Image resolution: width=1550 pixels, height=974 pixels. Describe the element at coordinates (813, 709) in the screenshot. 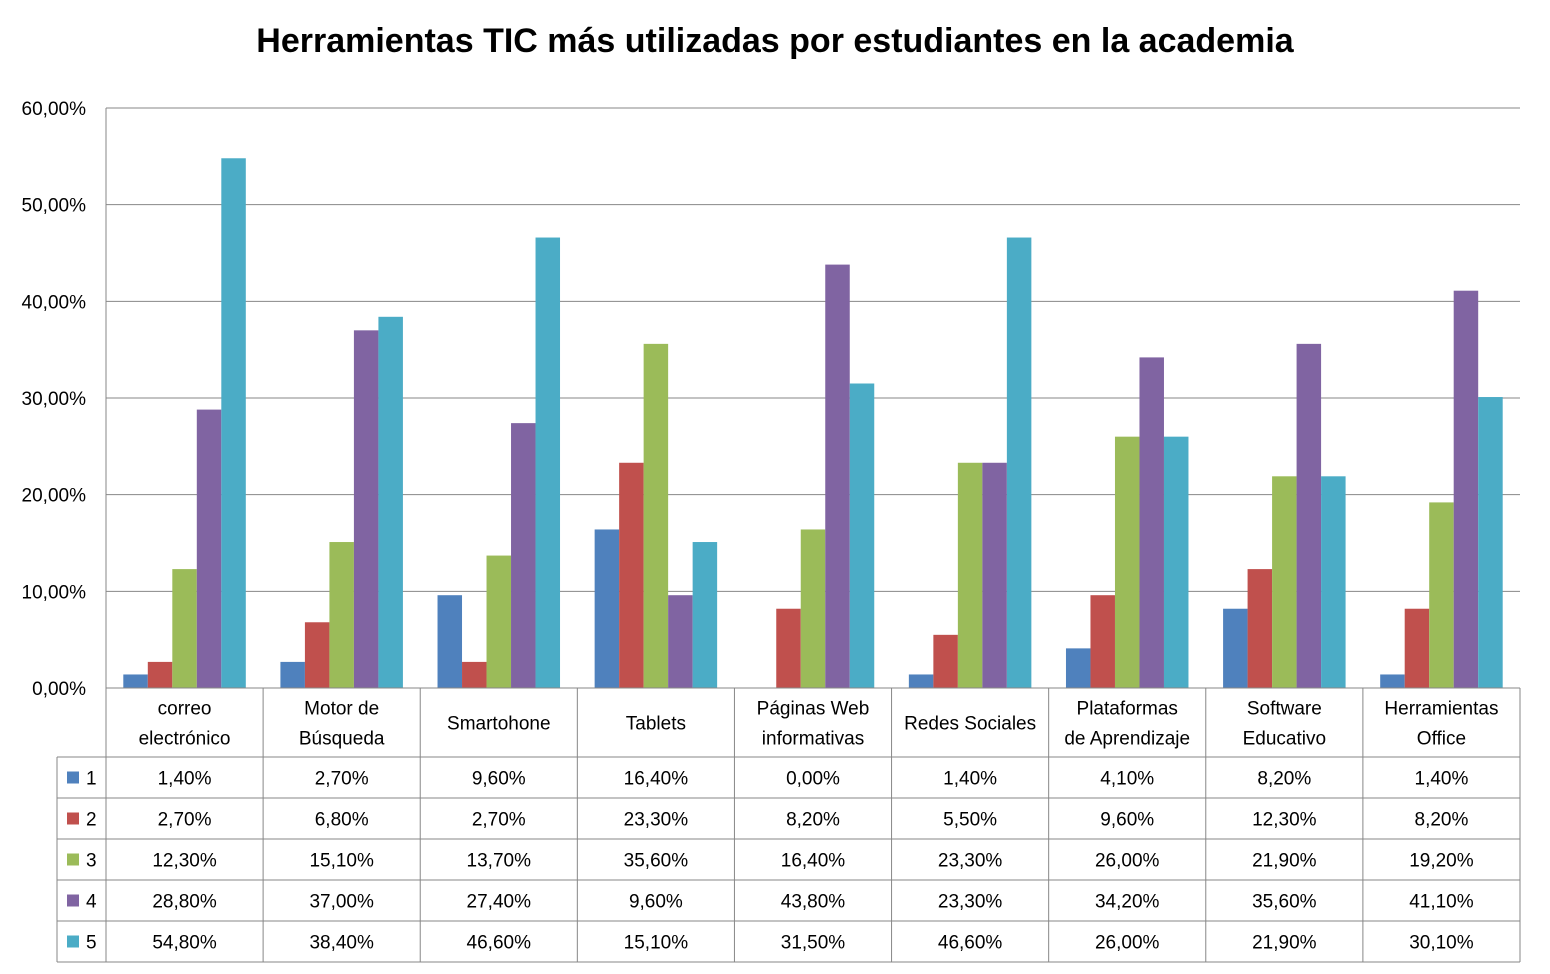

I see `category-label: Páginas Web` at that location.